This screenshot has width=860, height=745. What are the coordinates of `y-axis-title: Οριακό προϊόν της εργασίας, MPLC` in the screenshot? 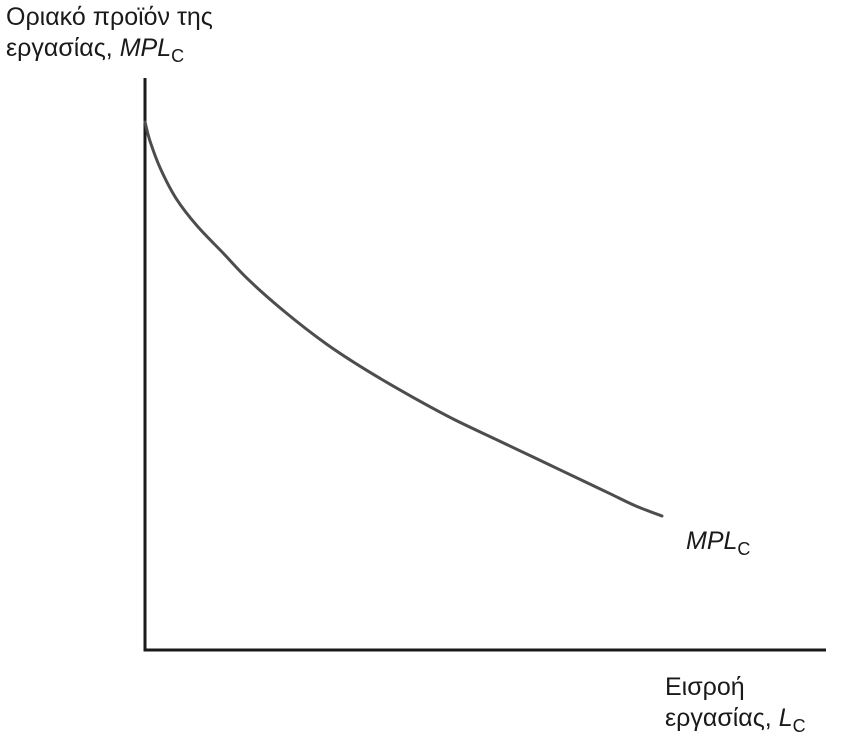 It's located at (109, 34).